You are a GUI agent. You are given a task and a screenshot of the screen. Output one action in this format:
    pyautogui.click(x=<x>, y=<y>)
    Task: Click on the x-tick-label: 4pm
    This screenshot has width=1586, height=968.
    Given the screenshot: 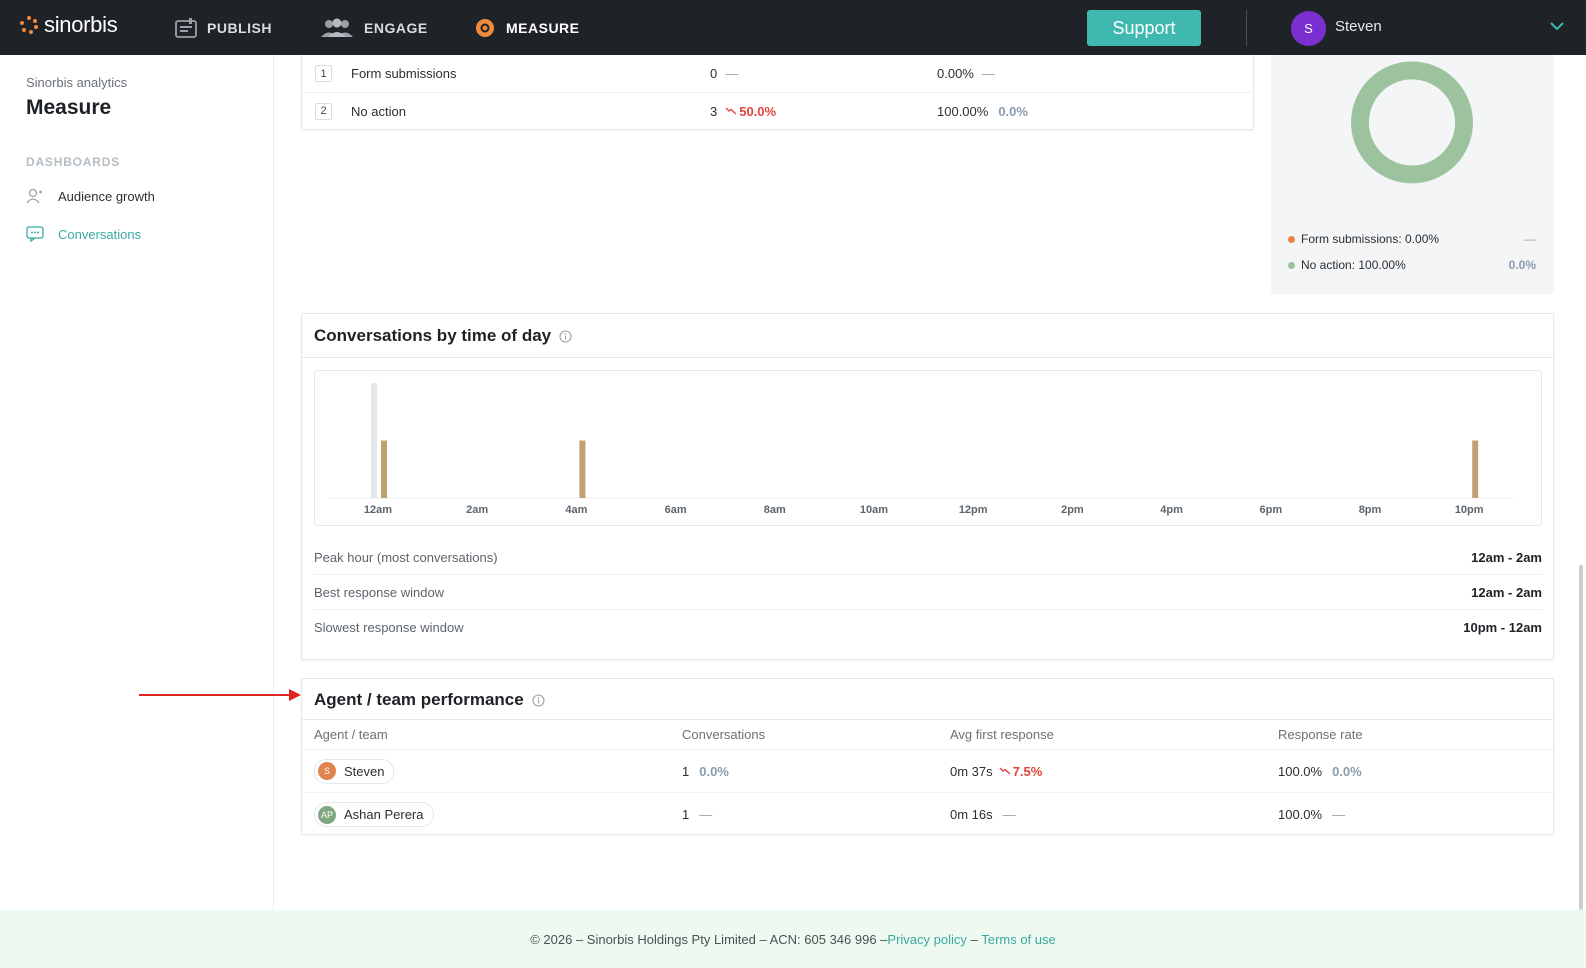 What is the action you would take?
    pyautogui.click(x=1171, y=510)
    